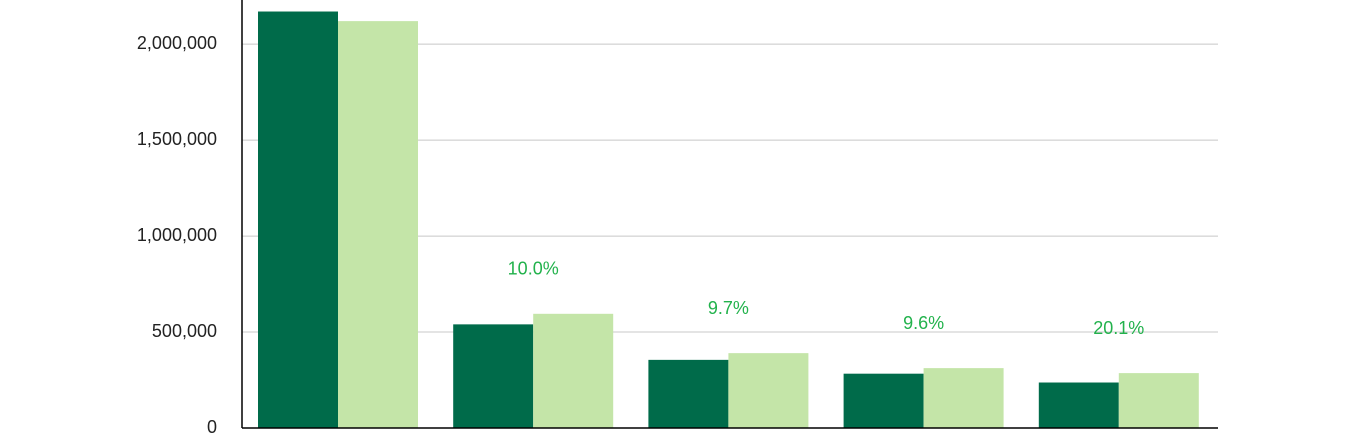 Image resolution: width=1350 pixels, height=440 pixels. Describe the element at coordinates (533, 269) in the screenshot. I see `annotation: 10.0%` at that location.